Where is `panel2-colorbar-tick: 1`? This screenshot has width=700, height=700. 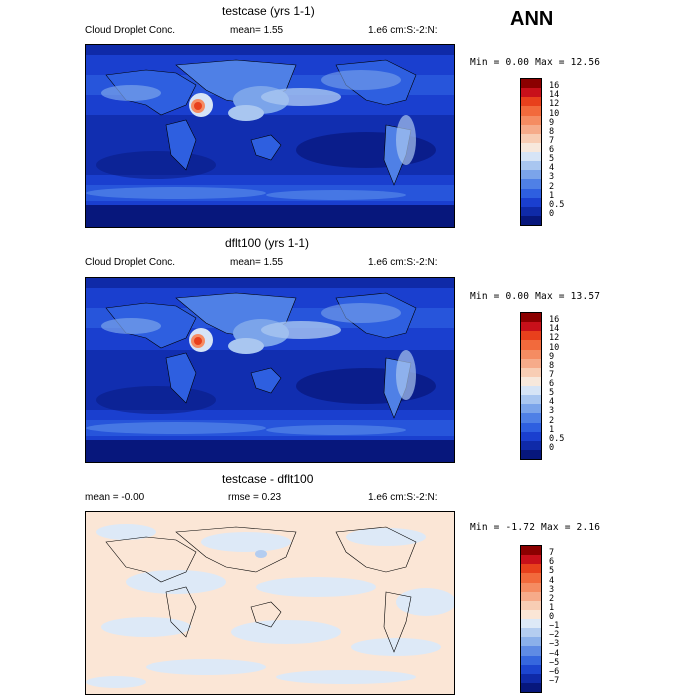 panel2-colorbar-tick: 1 is located at coordinates (552, 429).